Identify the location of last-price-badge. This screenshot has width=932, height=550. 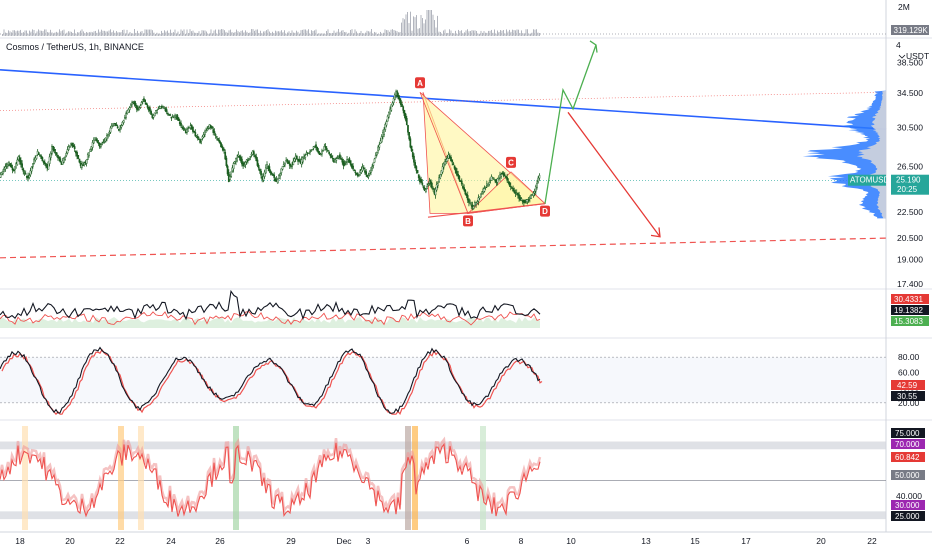
(910, 184).